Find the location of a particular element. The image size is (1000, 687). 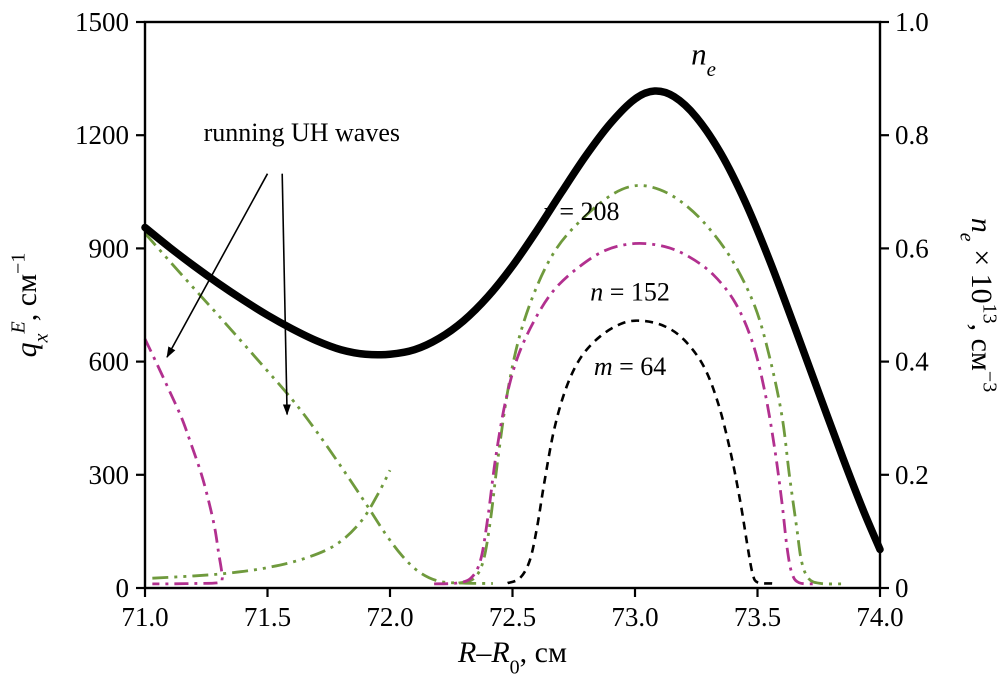

x-axis-title: R–R0, см is located at coordinates (512, 657).